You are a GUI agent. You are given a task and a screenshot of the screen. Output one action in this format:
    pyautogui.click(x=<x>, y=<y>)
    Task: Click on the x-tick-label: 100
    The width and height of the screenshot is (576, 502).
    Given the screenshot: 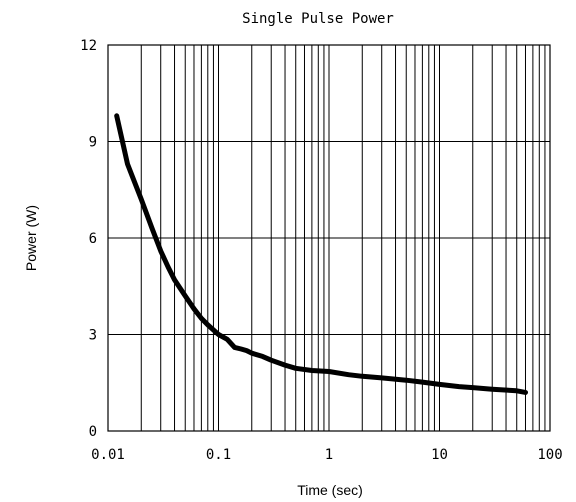 What is the action you would take?
    pyautogui.click(x=549, y=455)
    